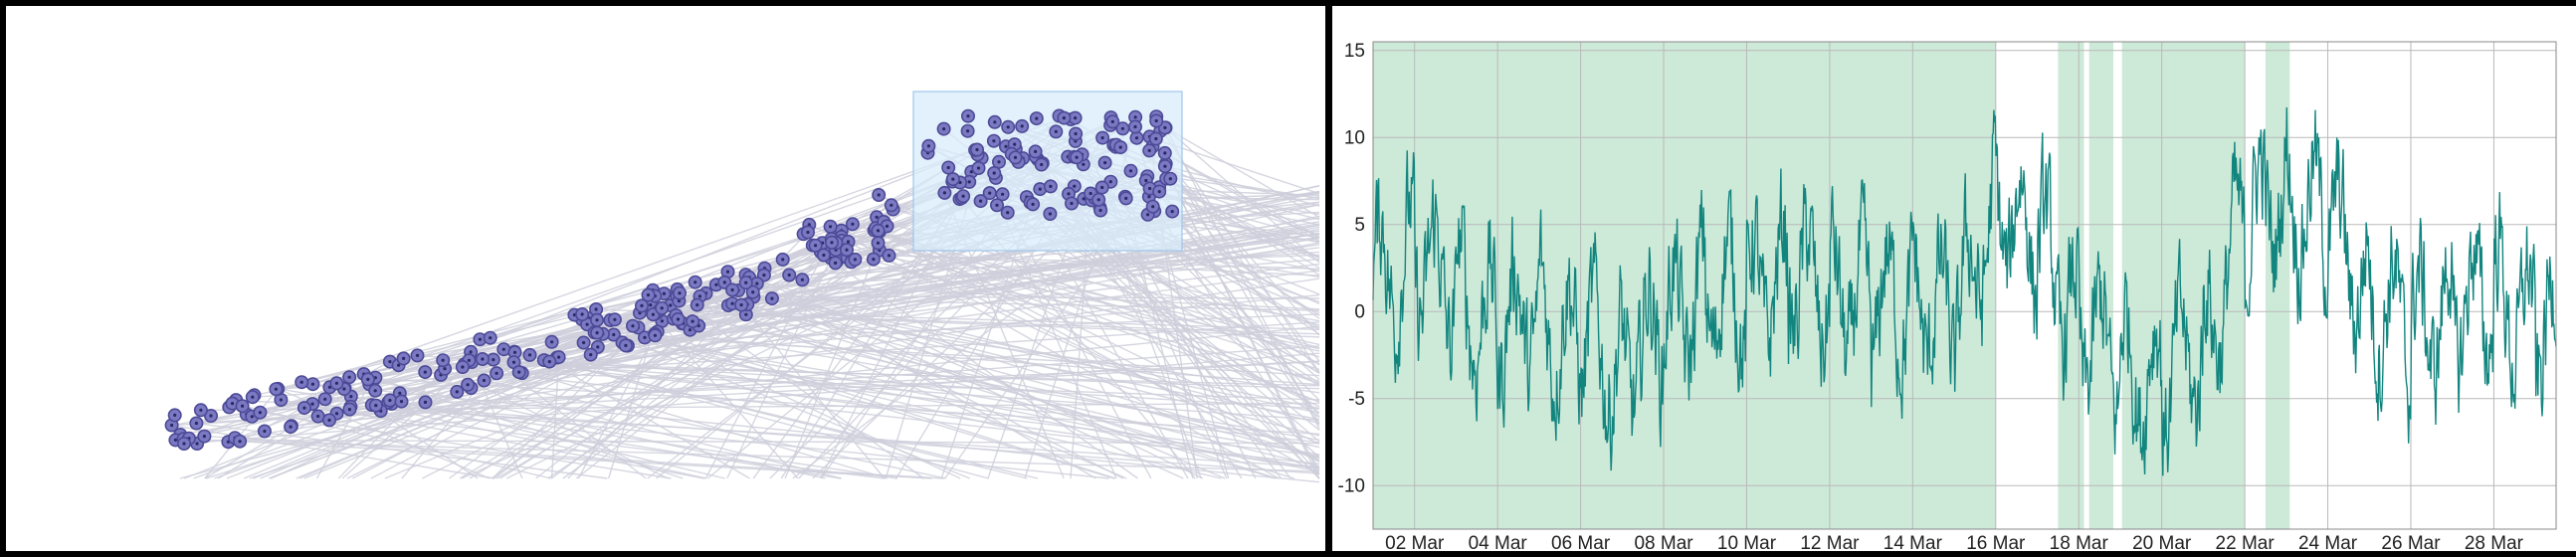 The height and width of the screenshot is (557, 2576). What do you see at coordinates (1996, 542) in the screenshot?
I see `x-tick-label: 16 Mar` at bounding box center [1996, 542].